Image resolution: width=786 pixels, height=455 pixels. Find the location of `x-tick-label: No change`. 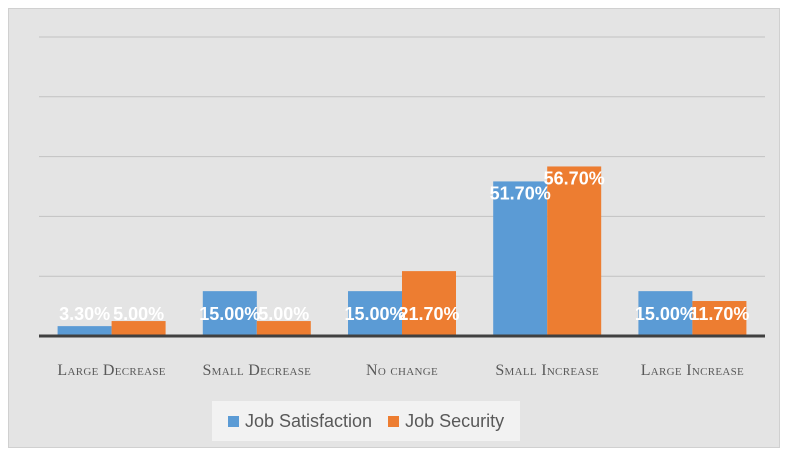

x-tick-label: No change is located at coordinates (402, 370).